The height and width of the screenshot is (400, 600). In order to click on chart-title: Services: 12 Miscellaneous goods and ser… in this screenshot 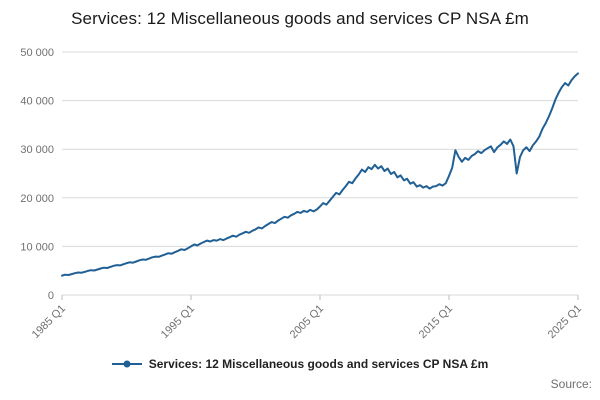, I will do `click(300, 18)`.